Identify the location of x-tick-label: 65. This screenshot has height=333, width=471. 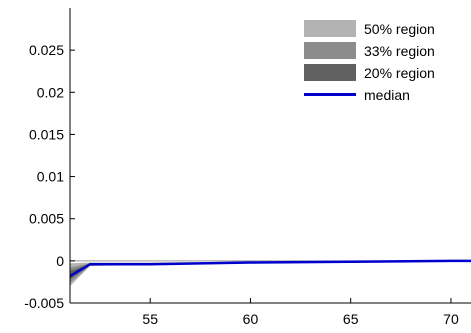
(351, 319).